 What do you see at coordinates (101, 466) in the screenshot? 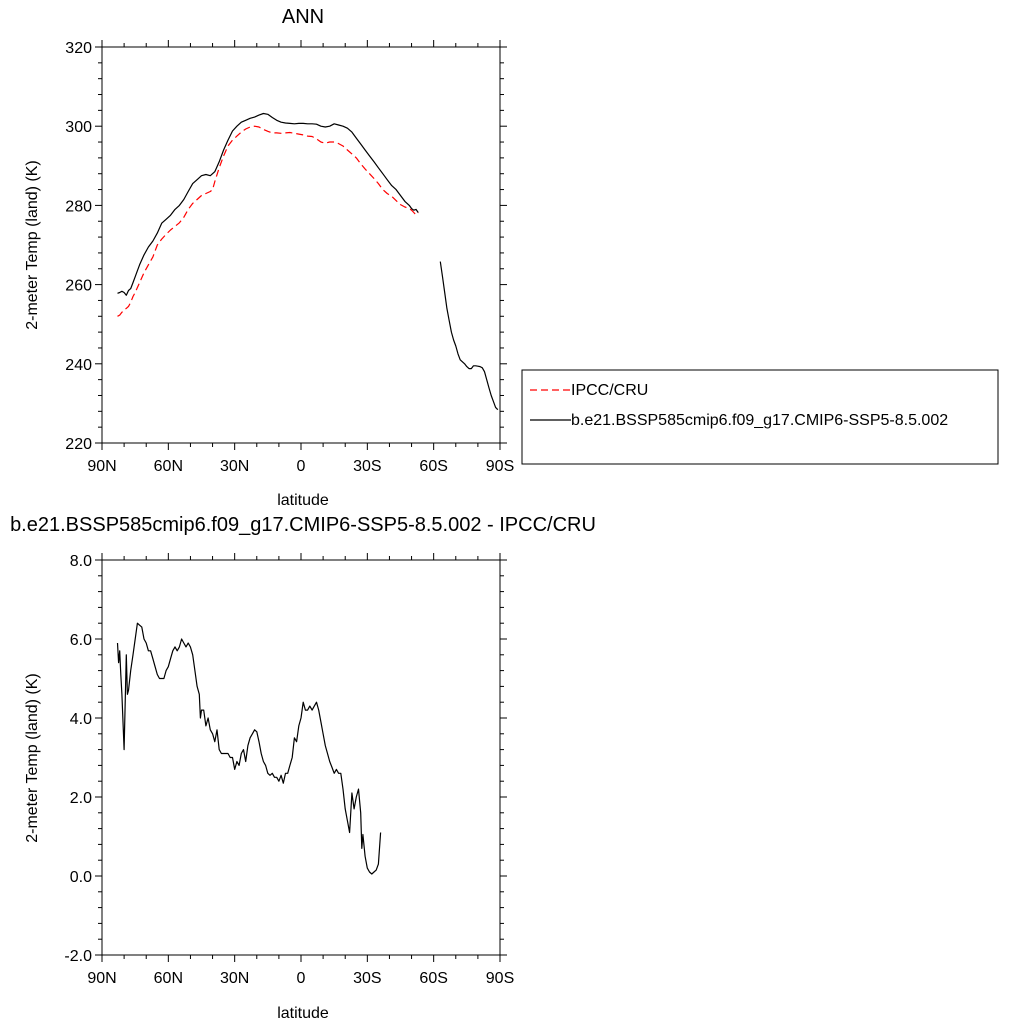
I see `temperature-x-tick-label: 90N` at bounding box center [101, 466].